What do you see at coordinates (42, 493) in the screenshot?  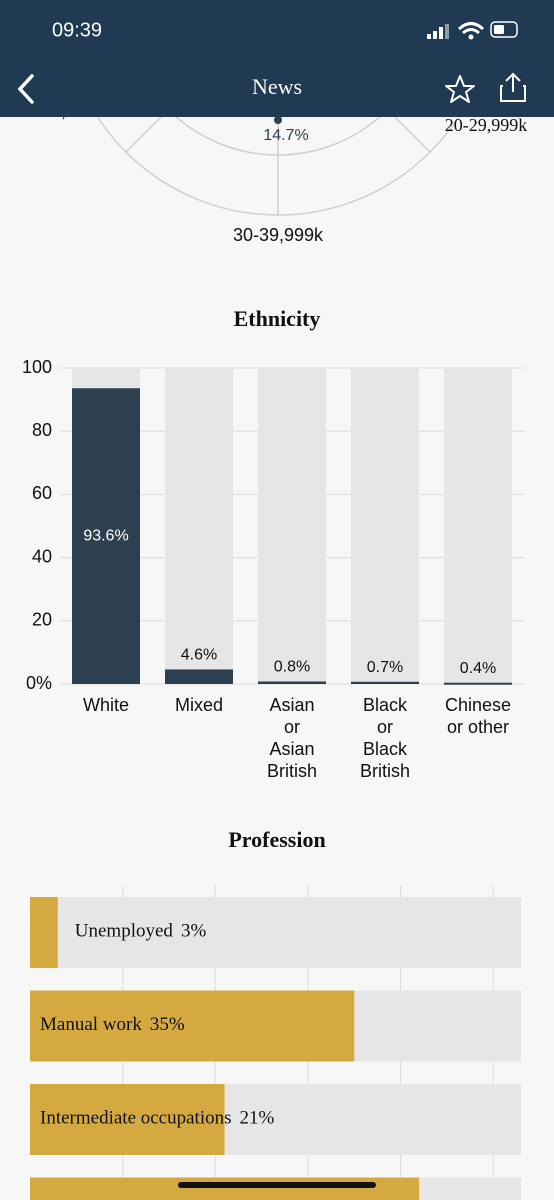 I see `y-tick-label: 60` at bounding box center [42, 493].